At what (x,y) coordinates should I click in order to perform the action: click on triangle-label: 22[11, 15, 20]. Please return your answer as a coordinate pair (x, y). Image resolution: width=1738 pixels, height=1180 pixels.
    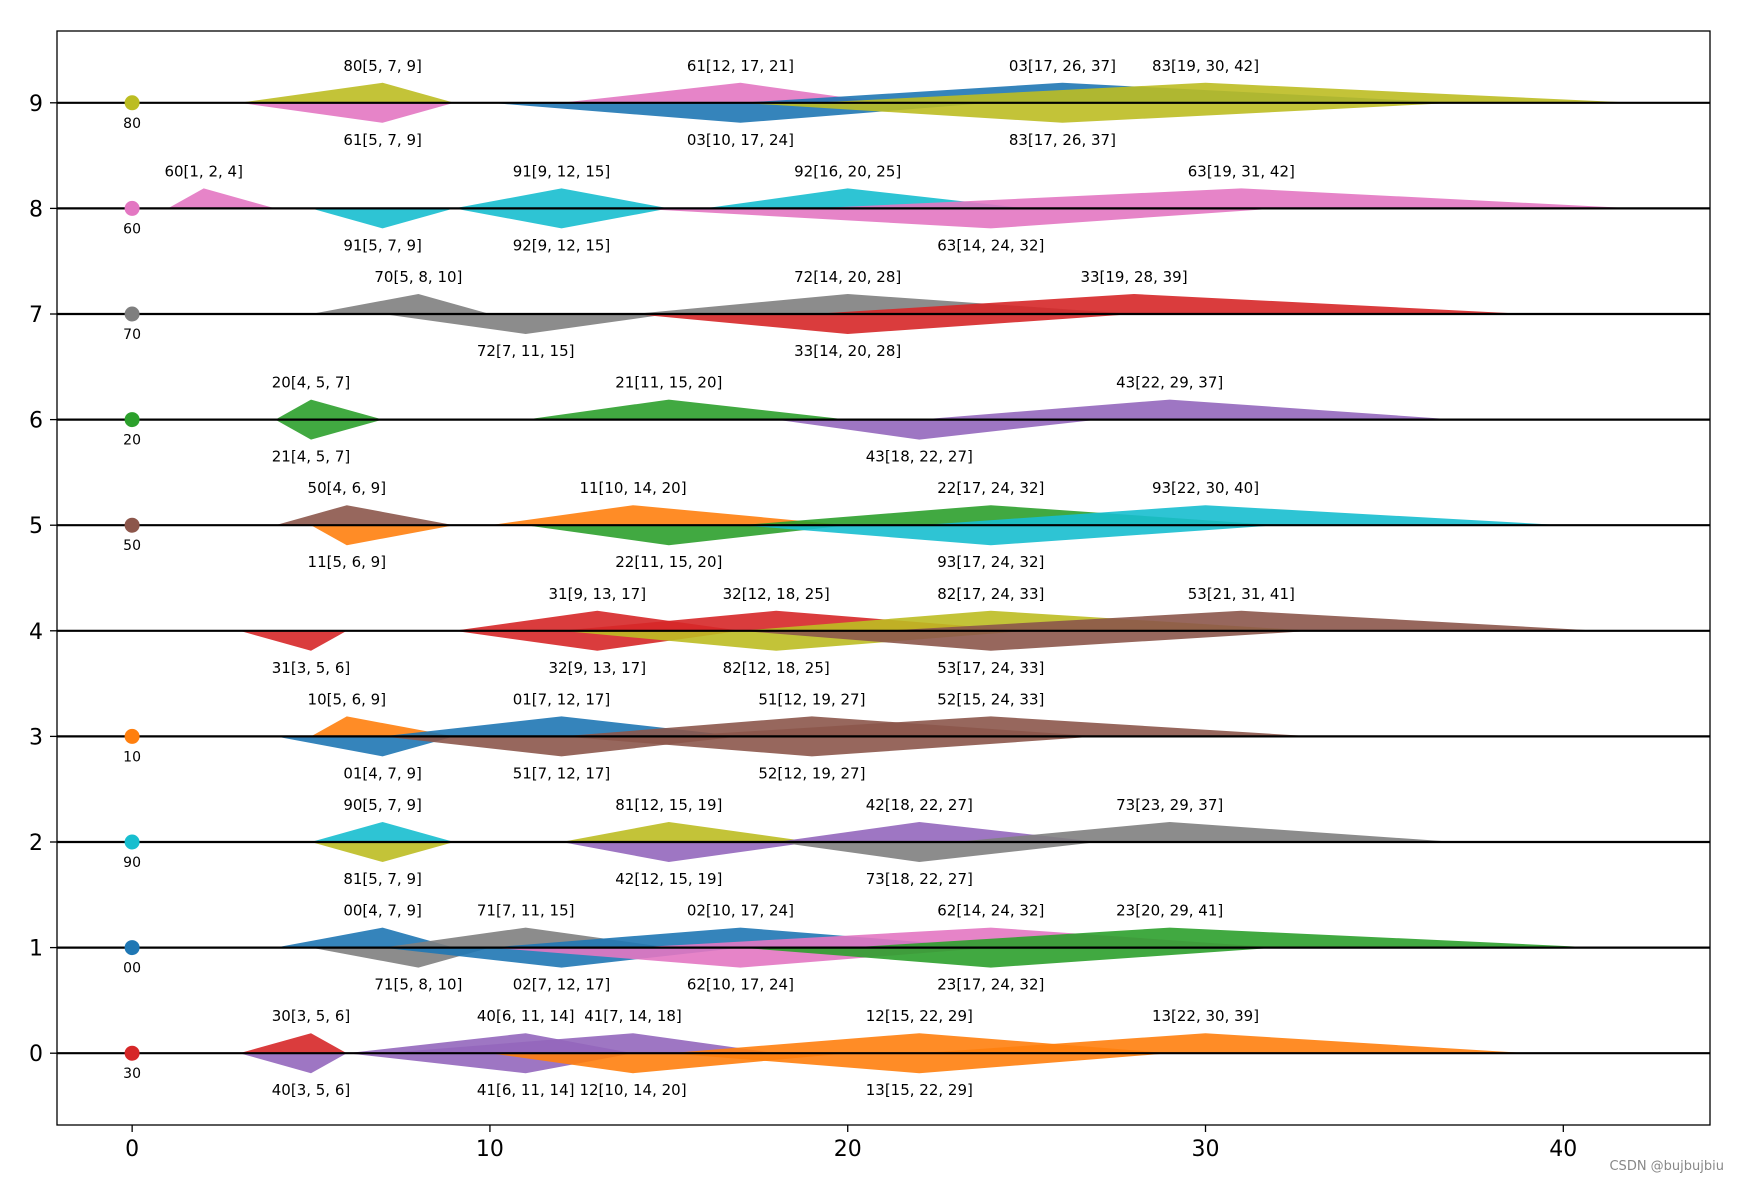
    Looking at the image, I should click on (668, 562).